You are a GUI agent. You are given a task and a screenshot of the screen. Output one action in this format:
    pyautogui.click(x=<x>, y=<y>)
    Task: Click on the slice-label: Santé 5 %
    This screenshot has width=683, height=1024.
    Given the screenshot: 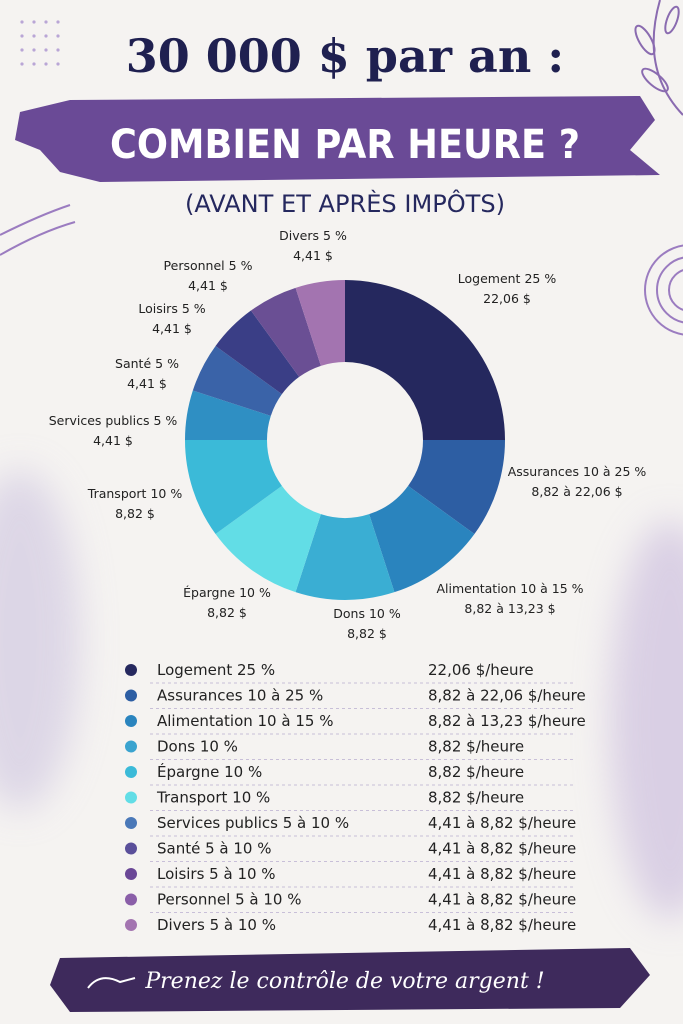 What is the action you would take?
    pyautogui.click(x=147, y=363)
    